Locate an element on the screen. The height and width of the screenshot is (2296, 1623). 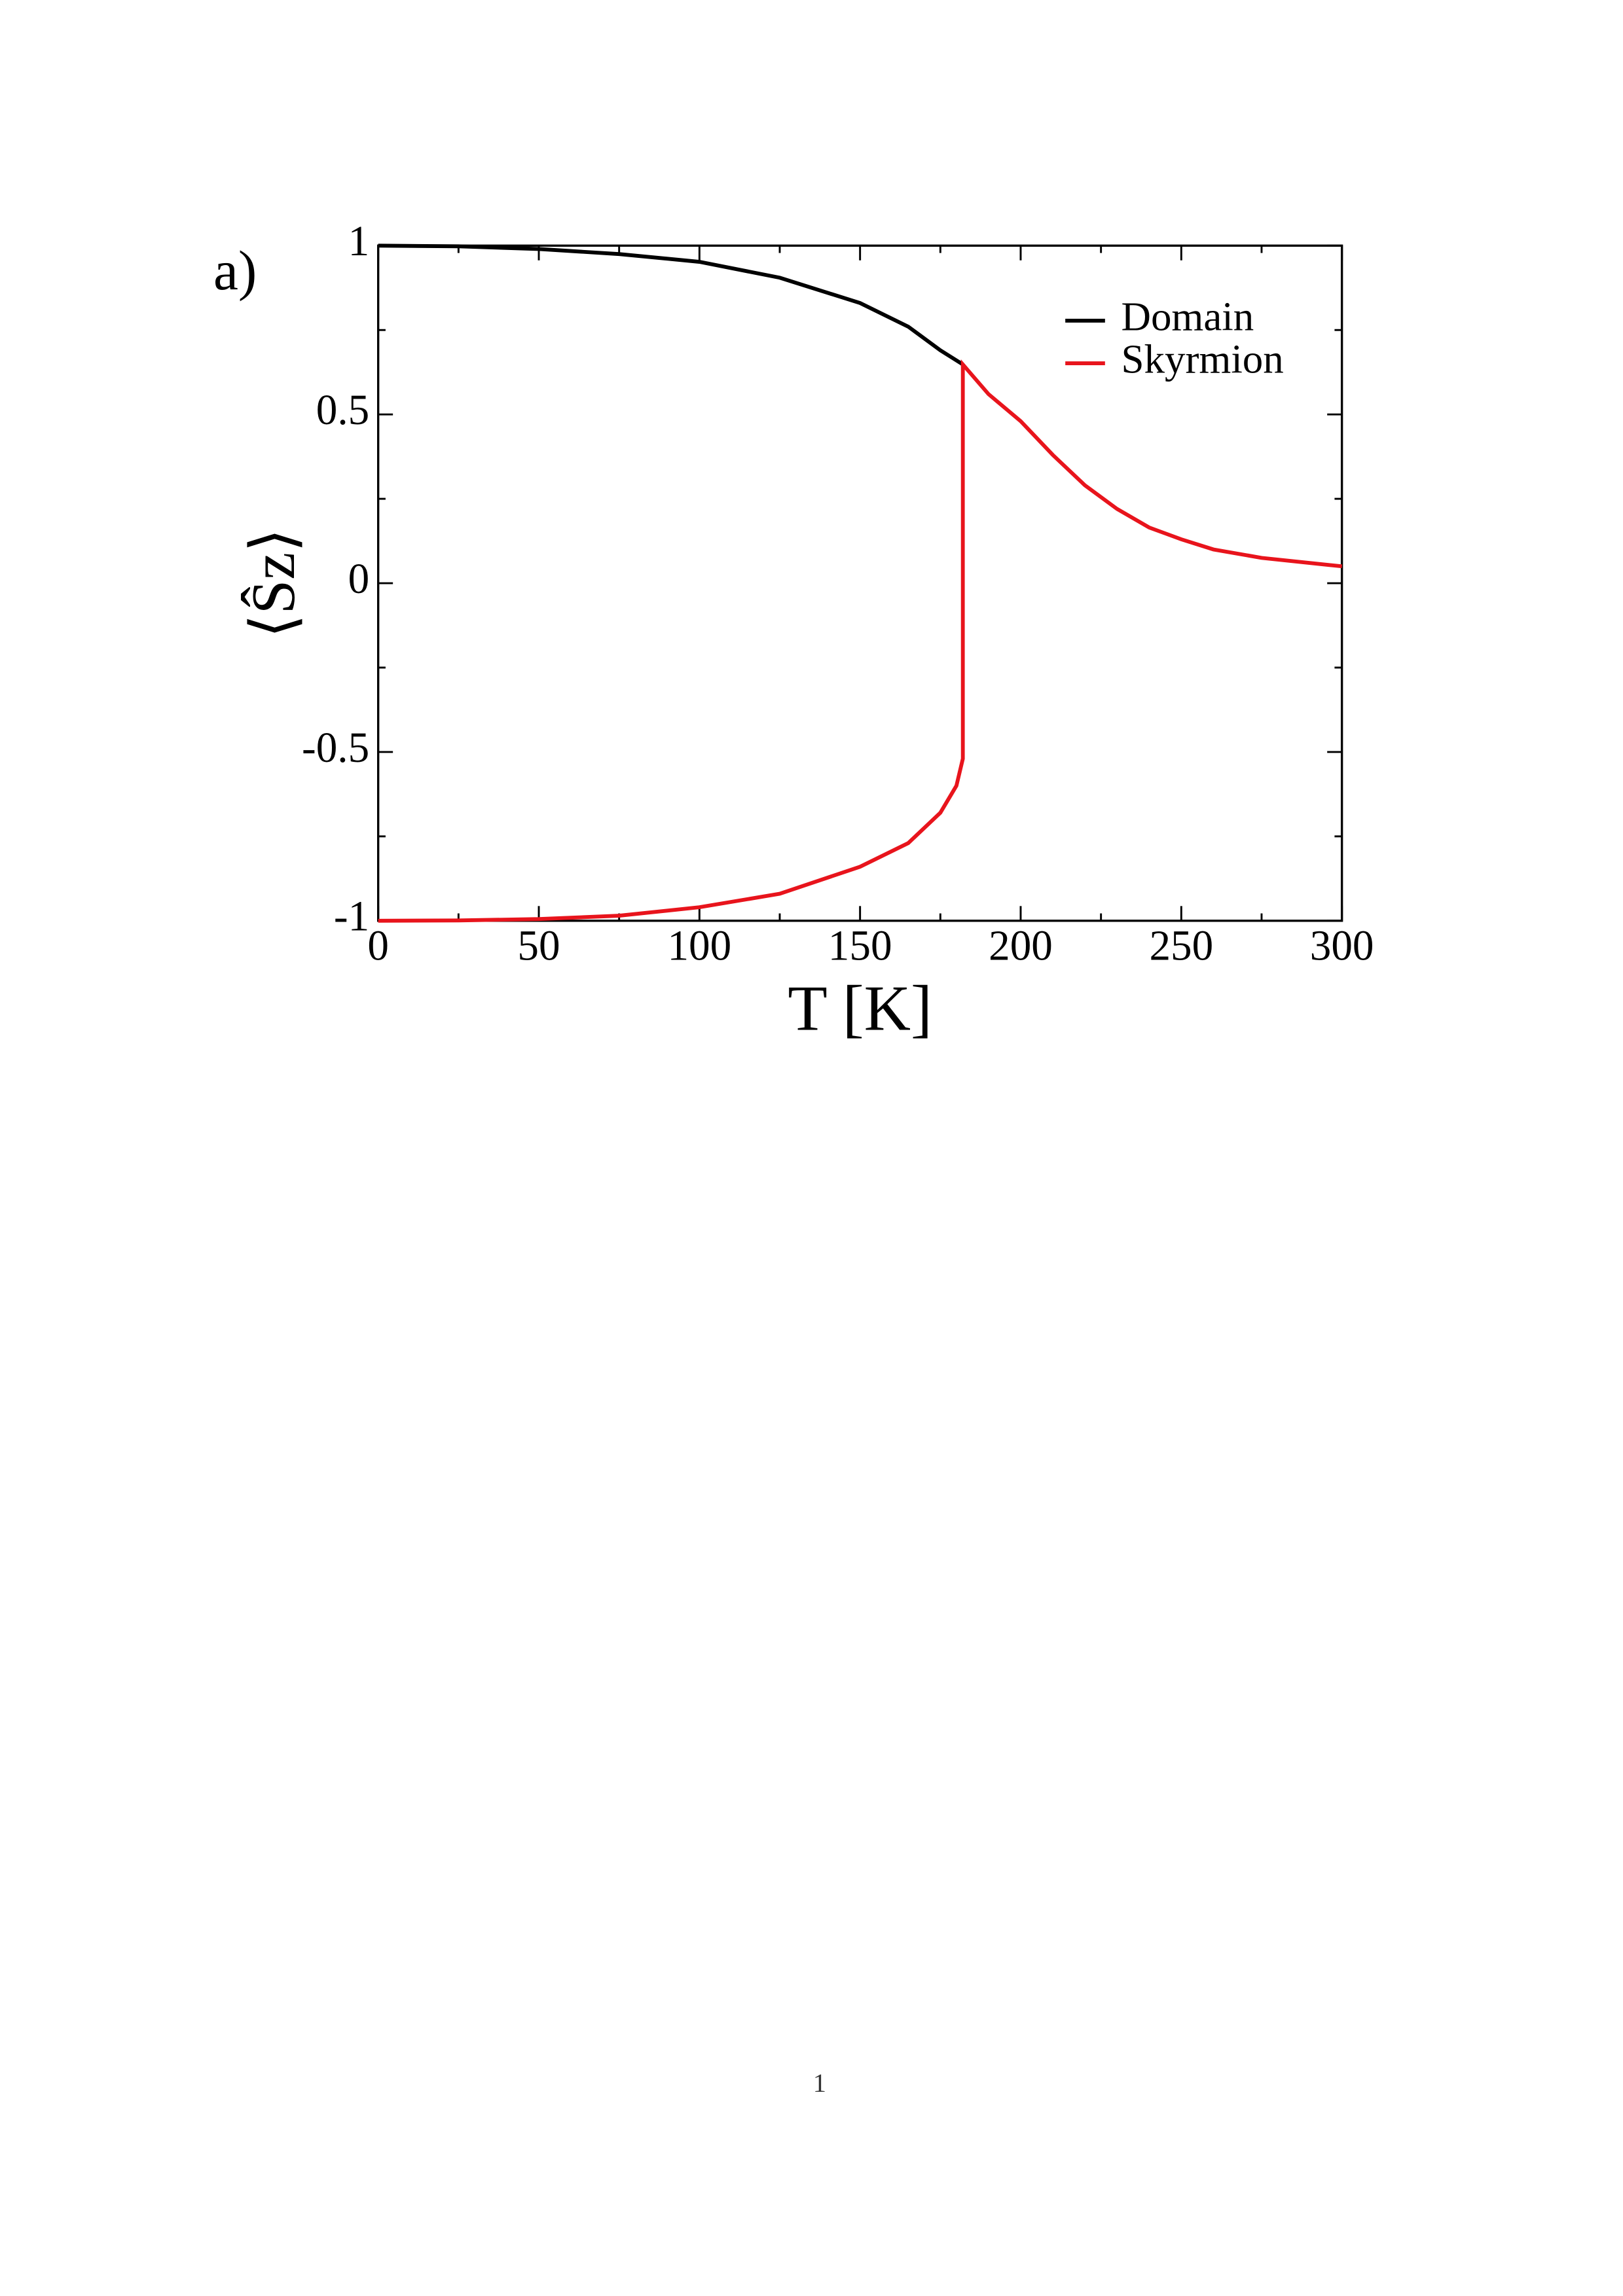
x-tick-label: 300 is located at coordinates (1342, 946).